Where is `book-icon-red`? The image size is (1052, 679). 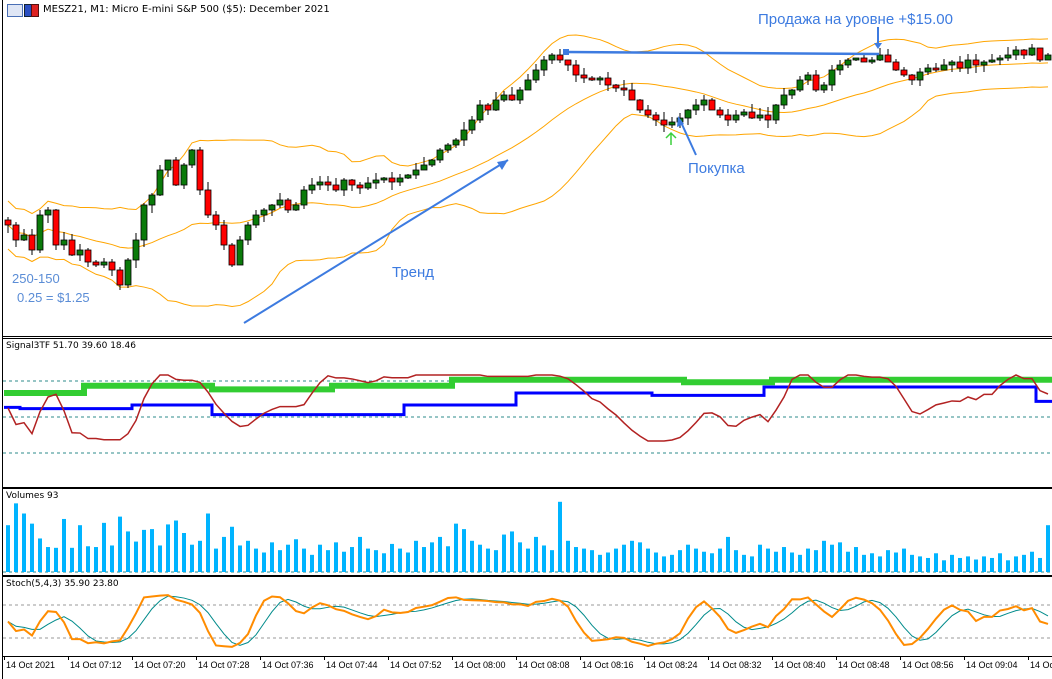
book-icon-red is located at coordinates (35, 10).